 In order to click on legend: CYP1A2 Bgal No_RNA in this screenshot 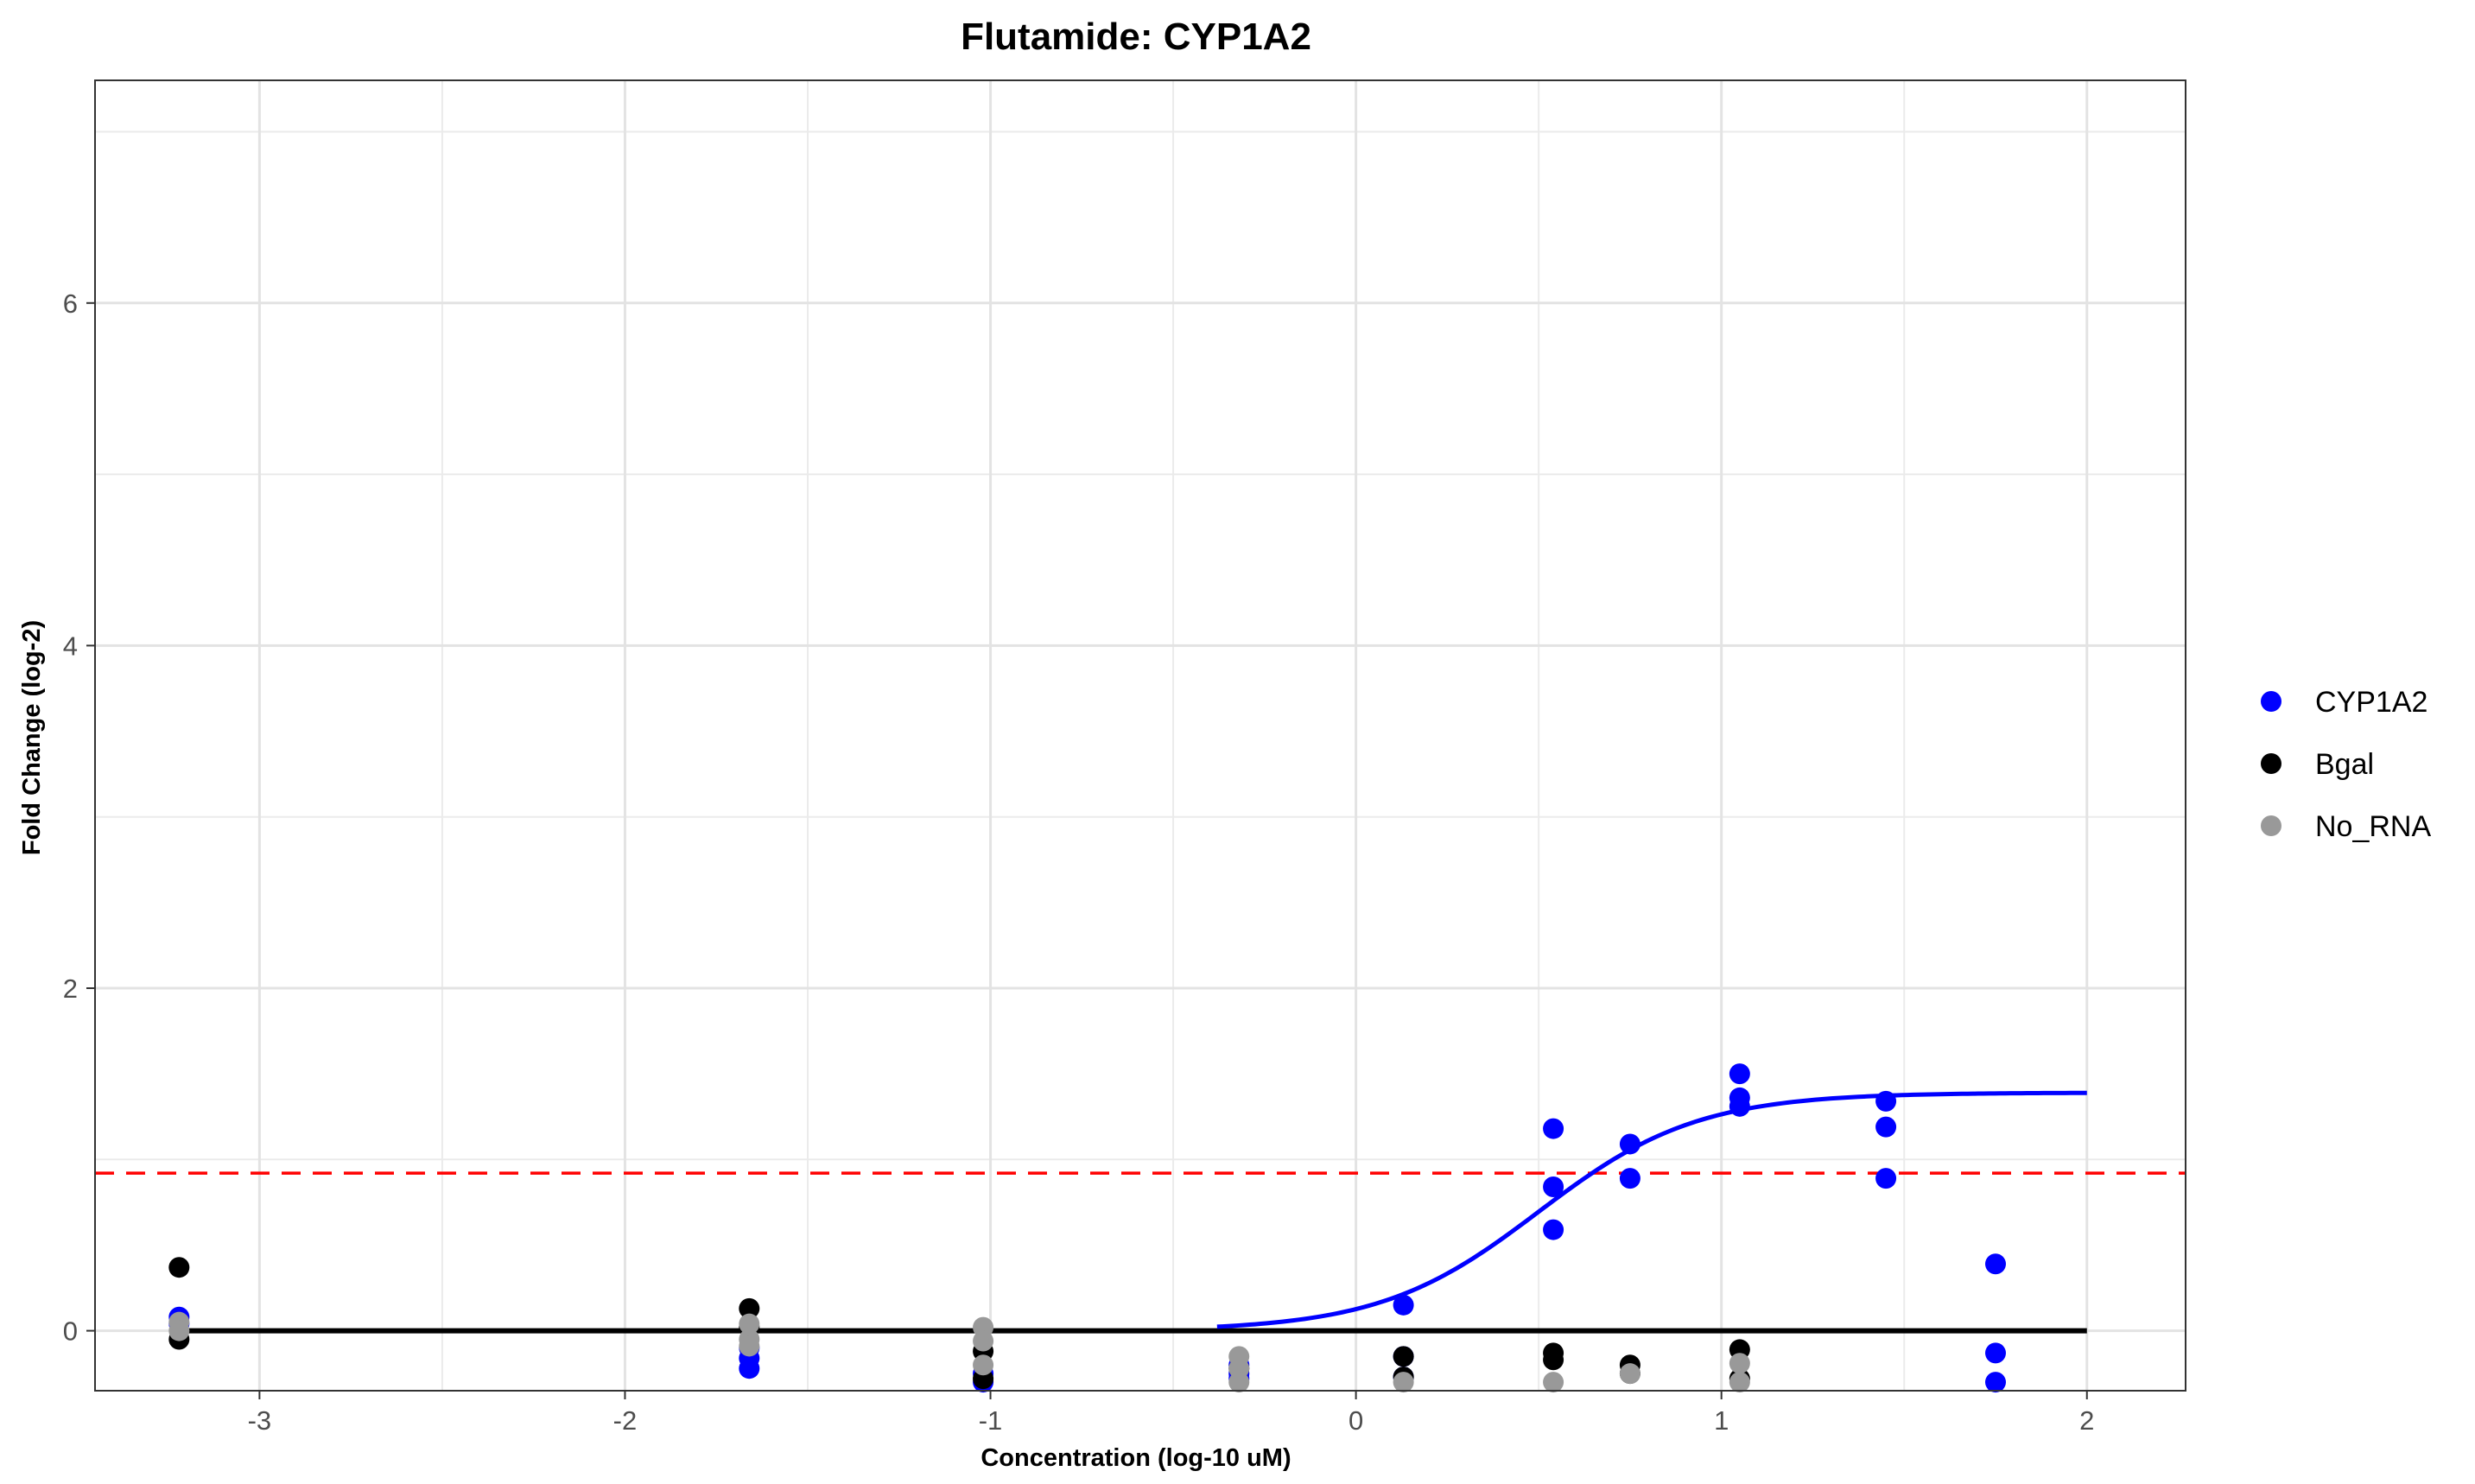, I will do `click(2346, 764)`.